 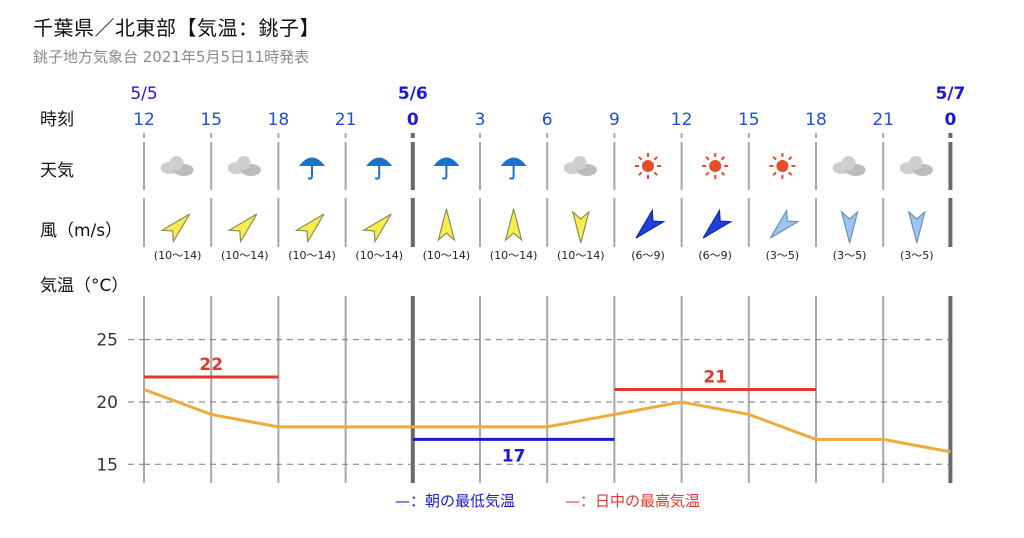 What do you see at coordinates (57, 120) in the screenshot?
I see `row-label-time: 時刻` at bounding box center [57, 120].